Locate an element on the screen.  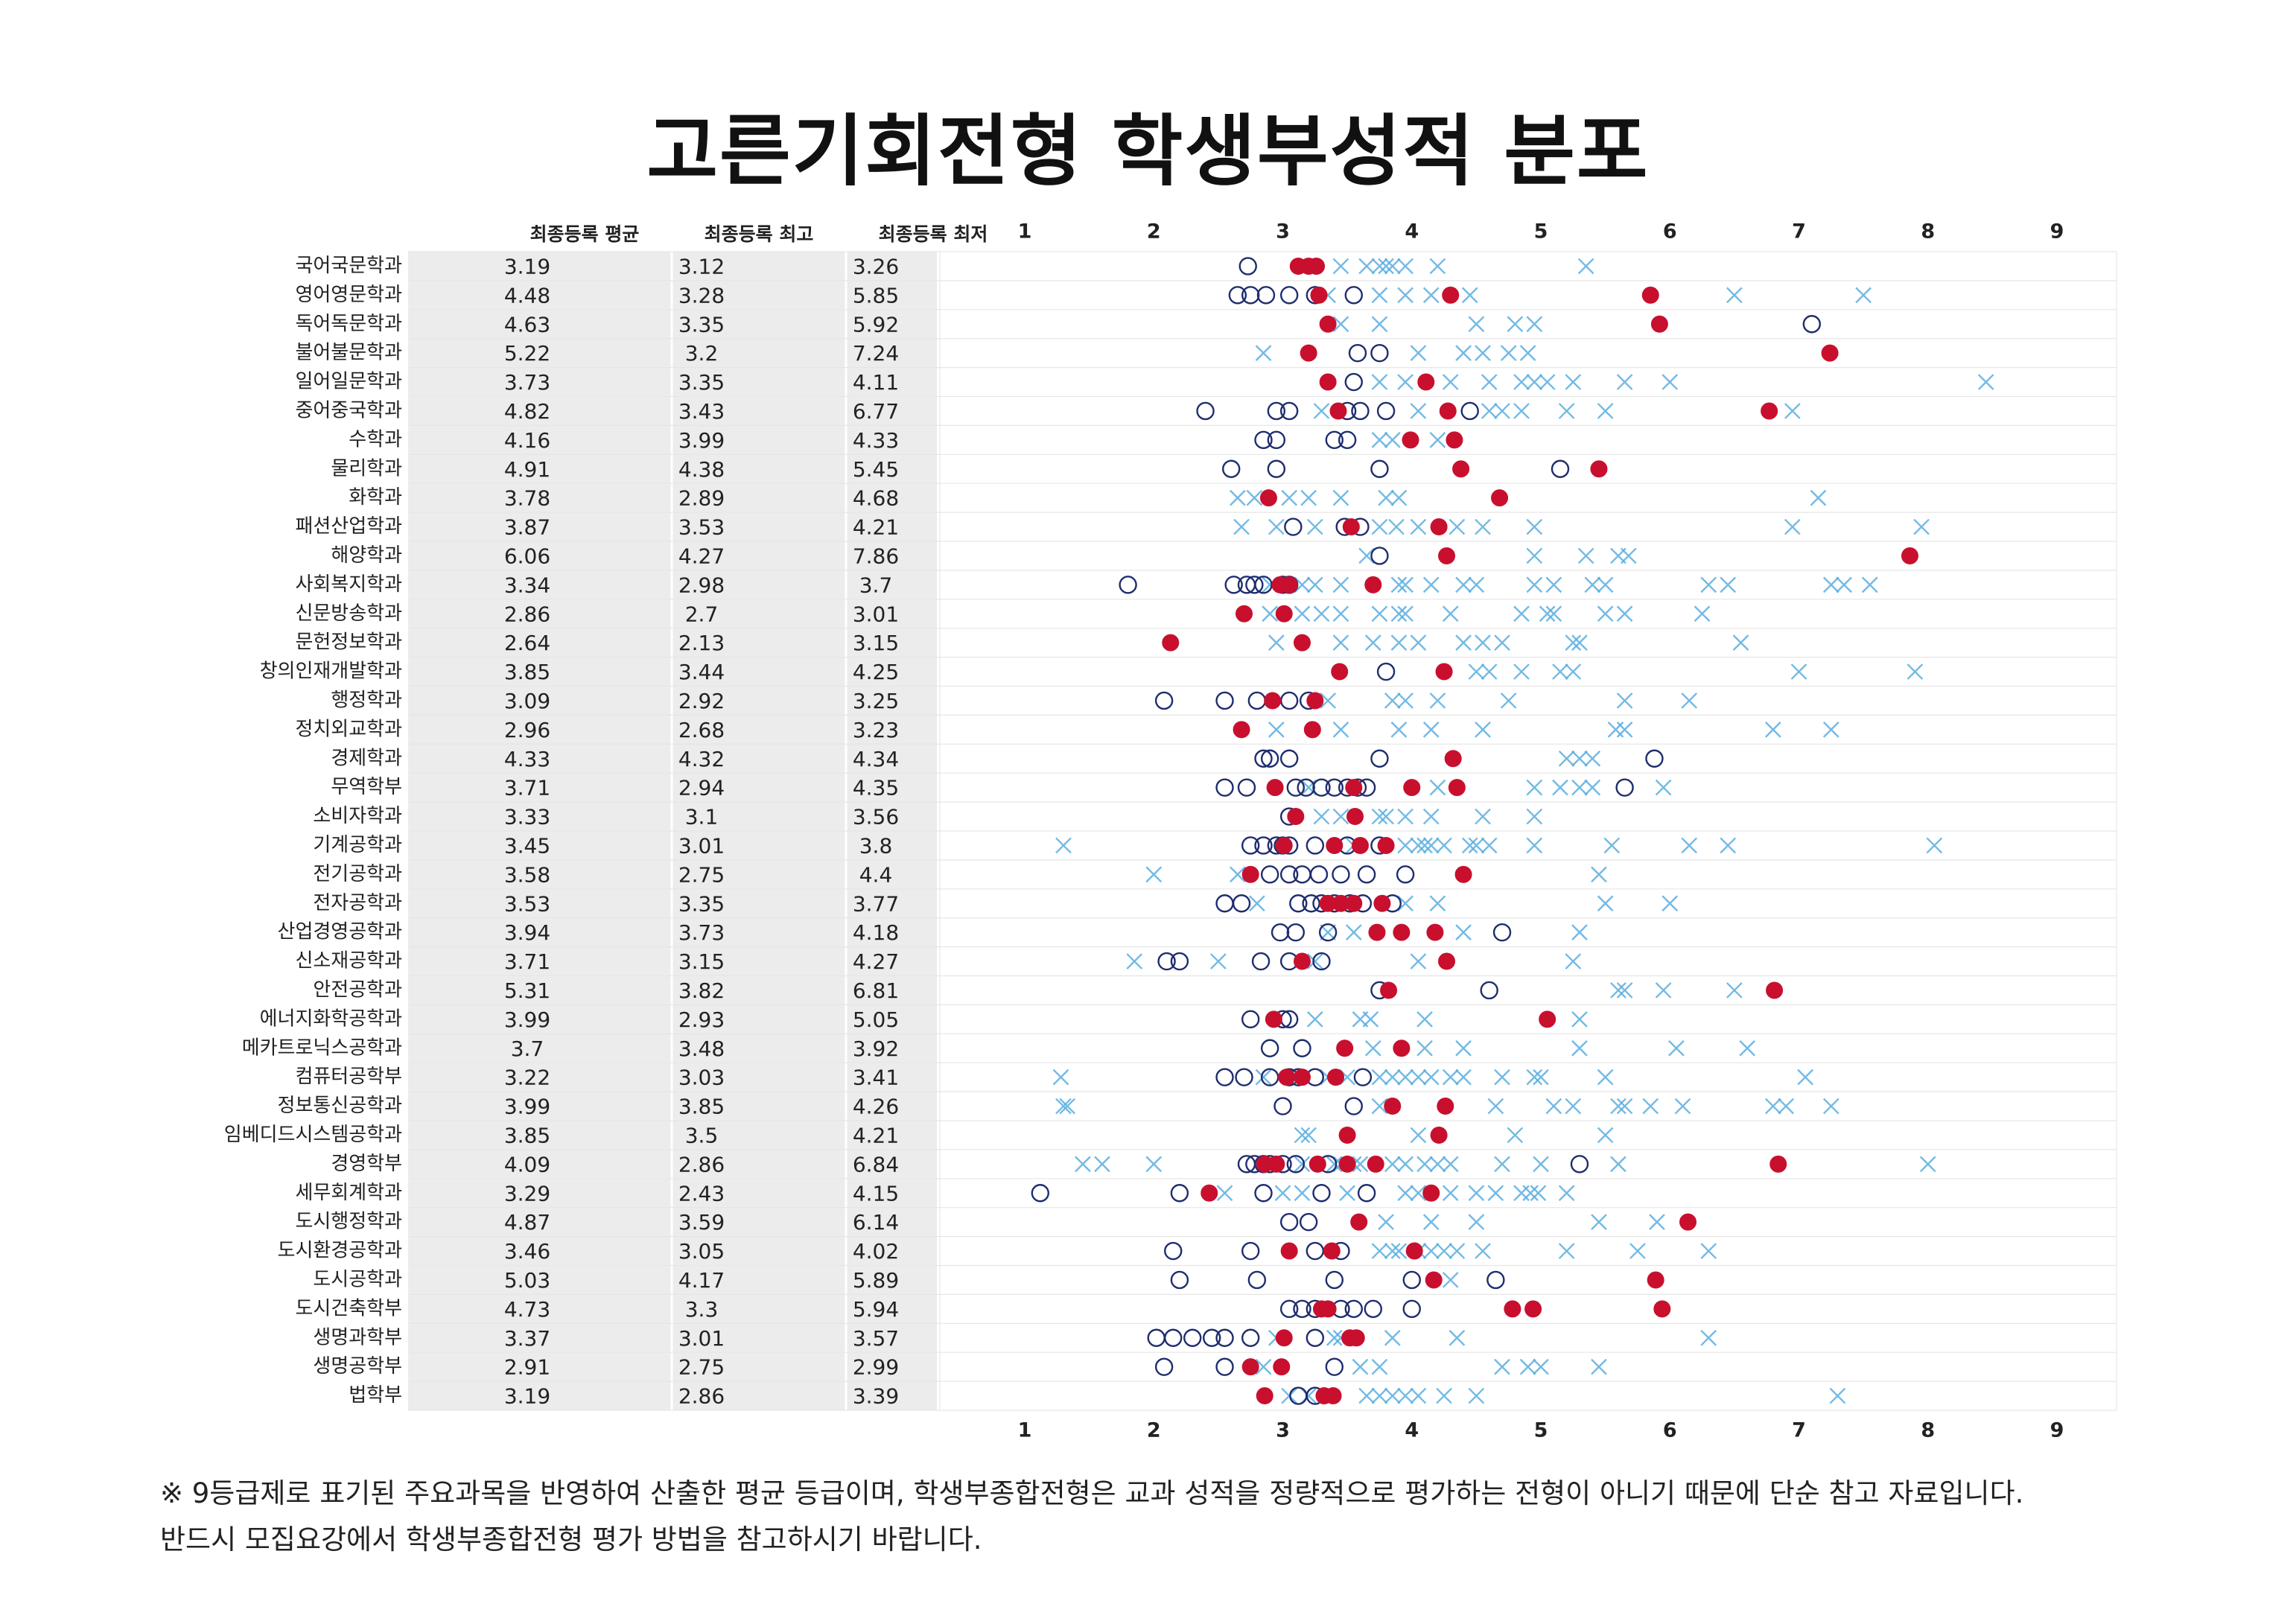
row-label: 전자공학과 is located at coordinates (357, 903).